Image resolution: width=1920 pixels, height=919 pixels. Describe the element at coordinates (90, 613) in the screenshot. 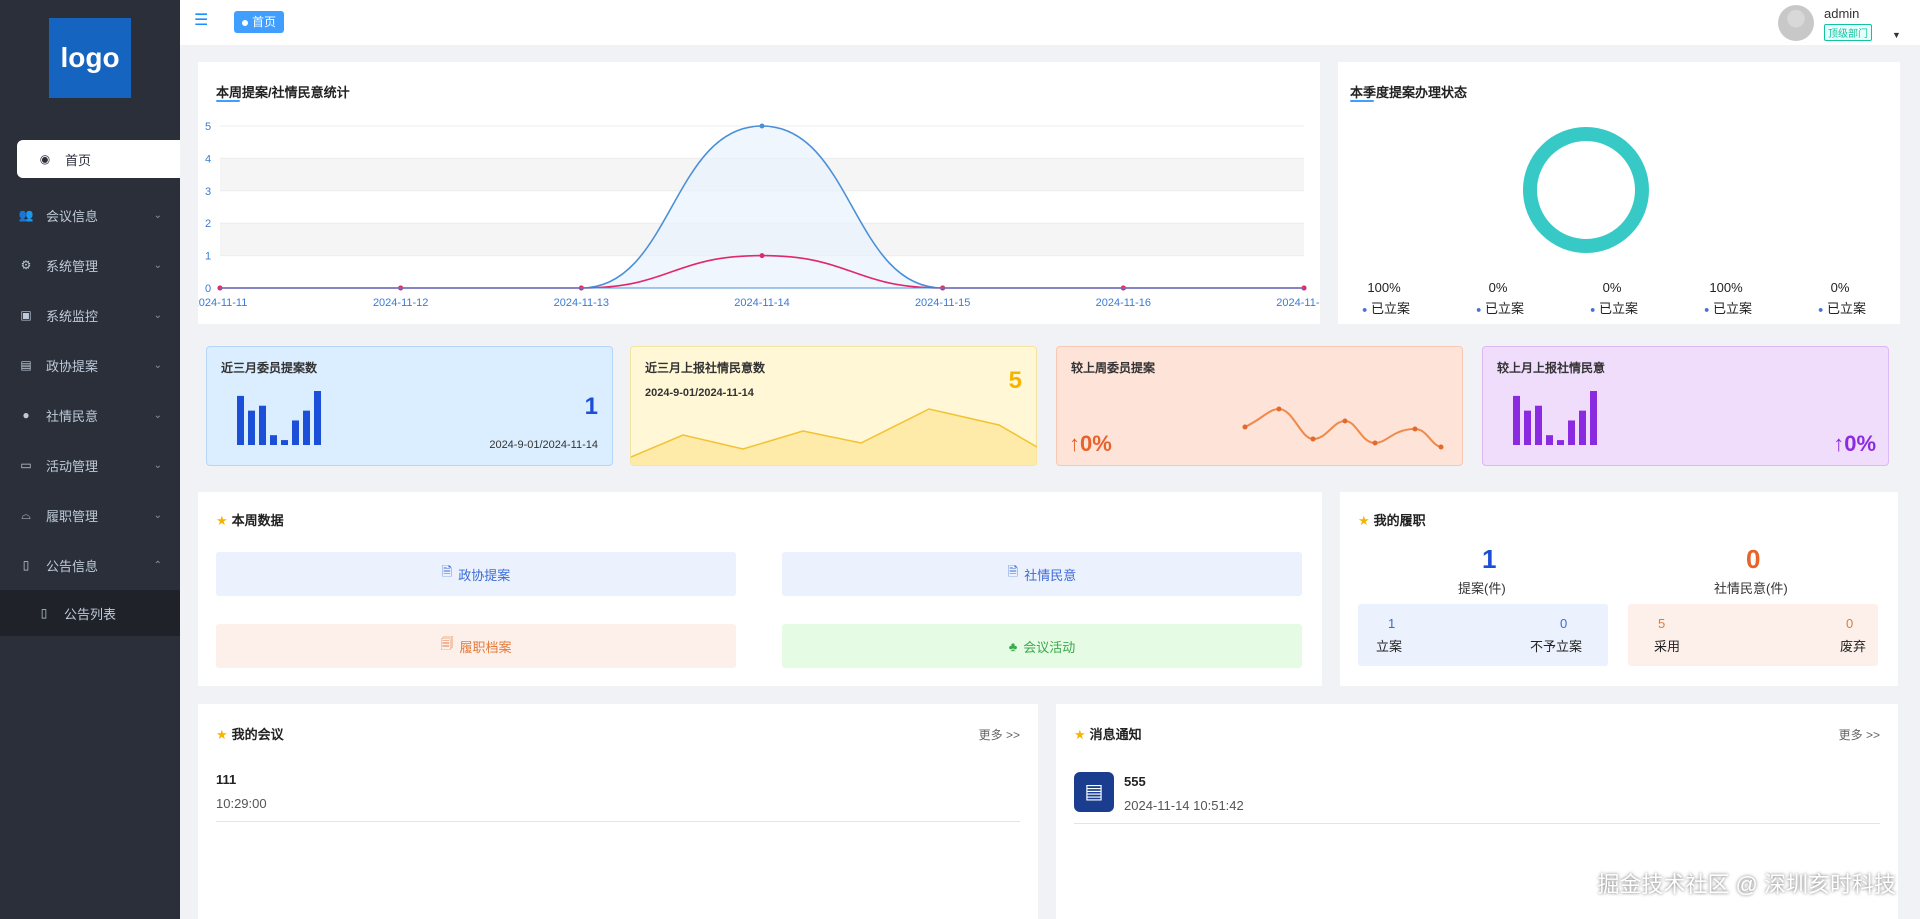

I see `sidebar-item-announcement-list: ▯ 公告列表` at that location.